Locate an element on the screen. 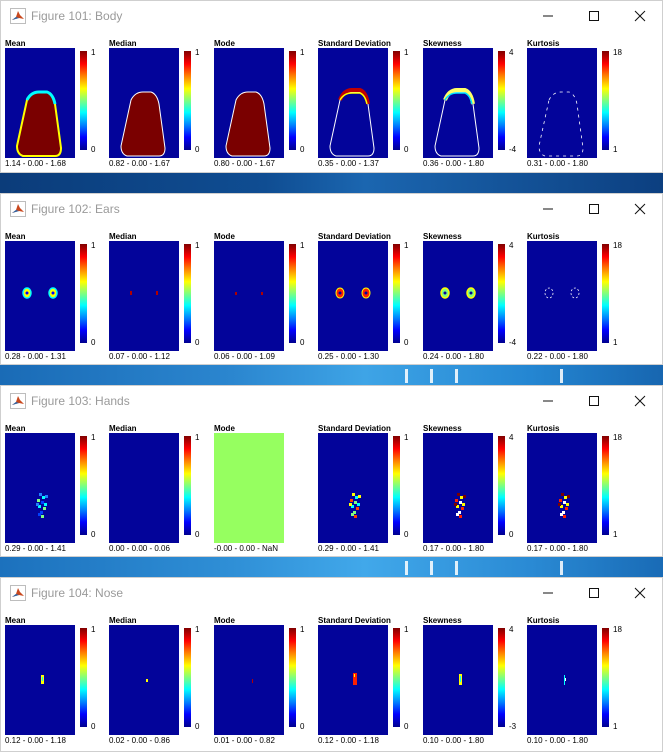 The width and height of the screenshot is (663, 752). subplot-title: Mode is located at coordinates (224, 620).